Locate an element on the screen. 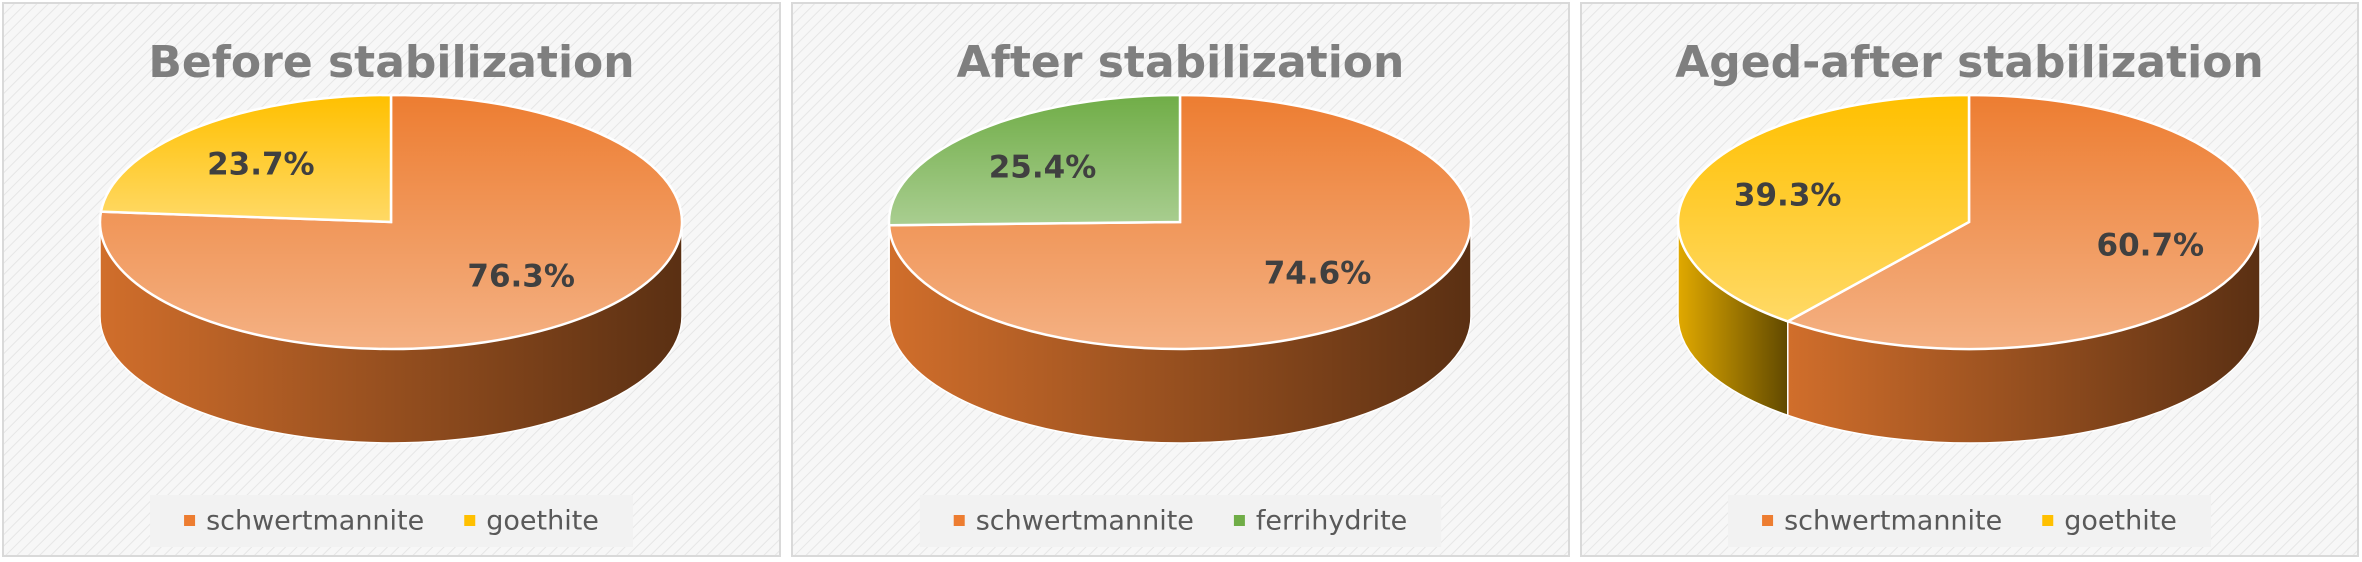 This screenshot has height=562, width=2362. legend-label: ferrihydrite is located at coordinates (1331, 521).